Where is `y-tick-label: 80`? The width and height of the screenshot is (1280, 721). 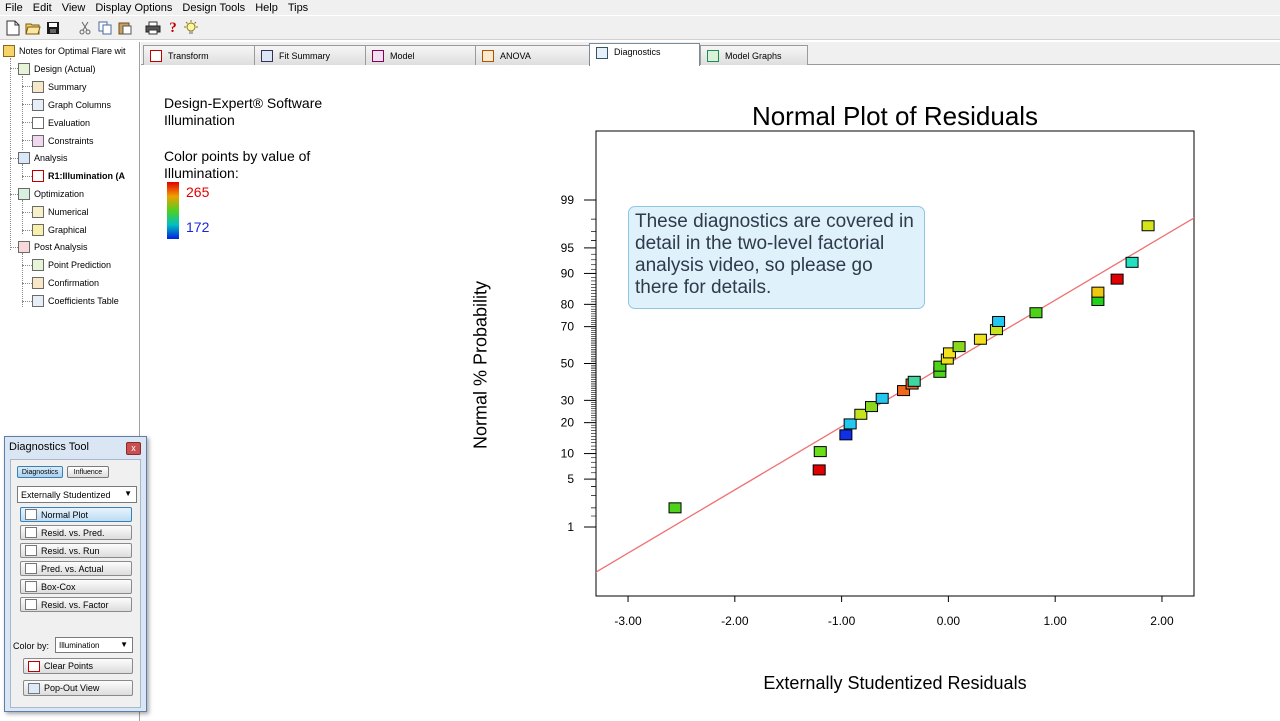
y-tick-label: 80 is located at coordinates (568, 304).